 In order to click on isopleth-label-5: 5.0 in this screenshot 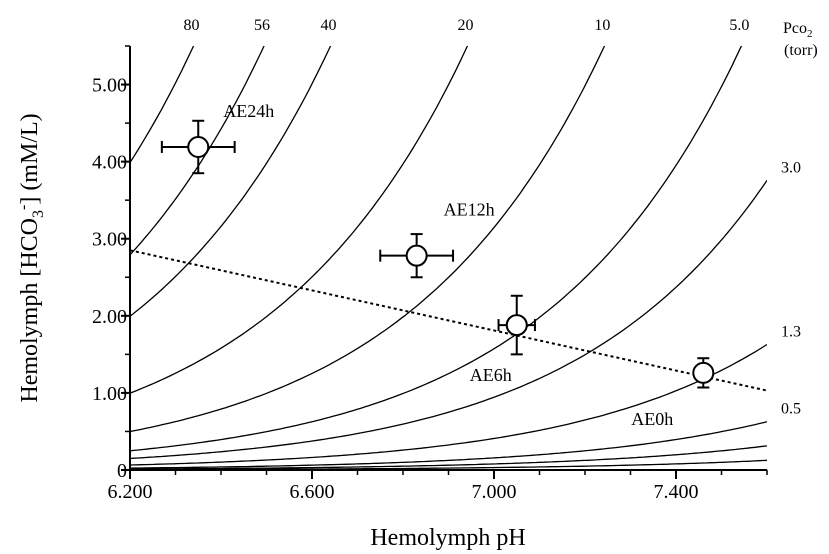, I will do `click(739, 25)`.